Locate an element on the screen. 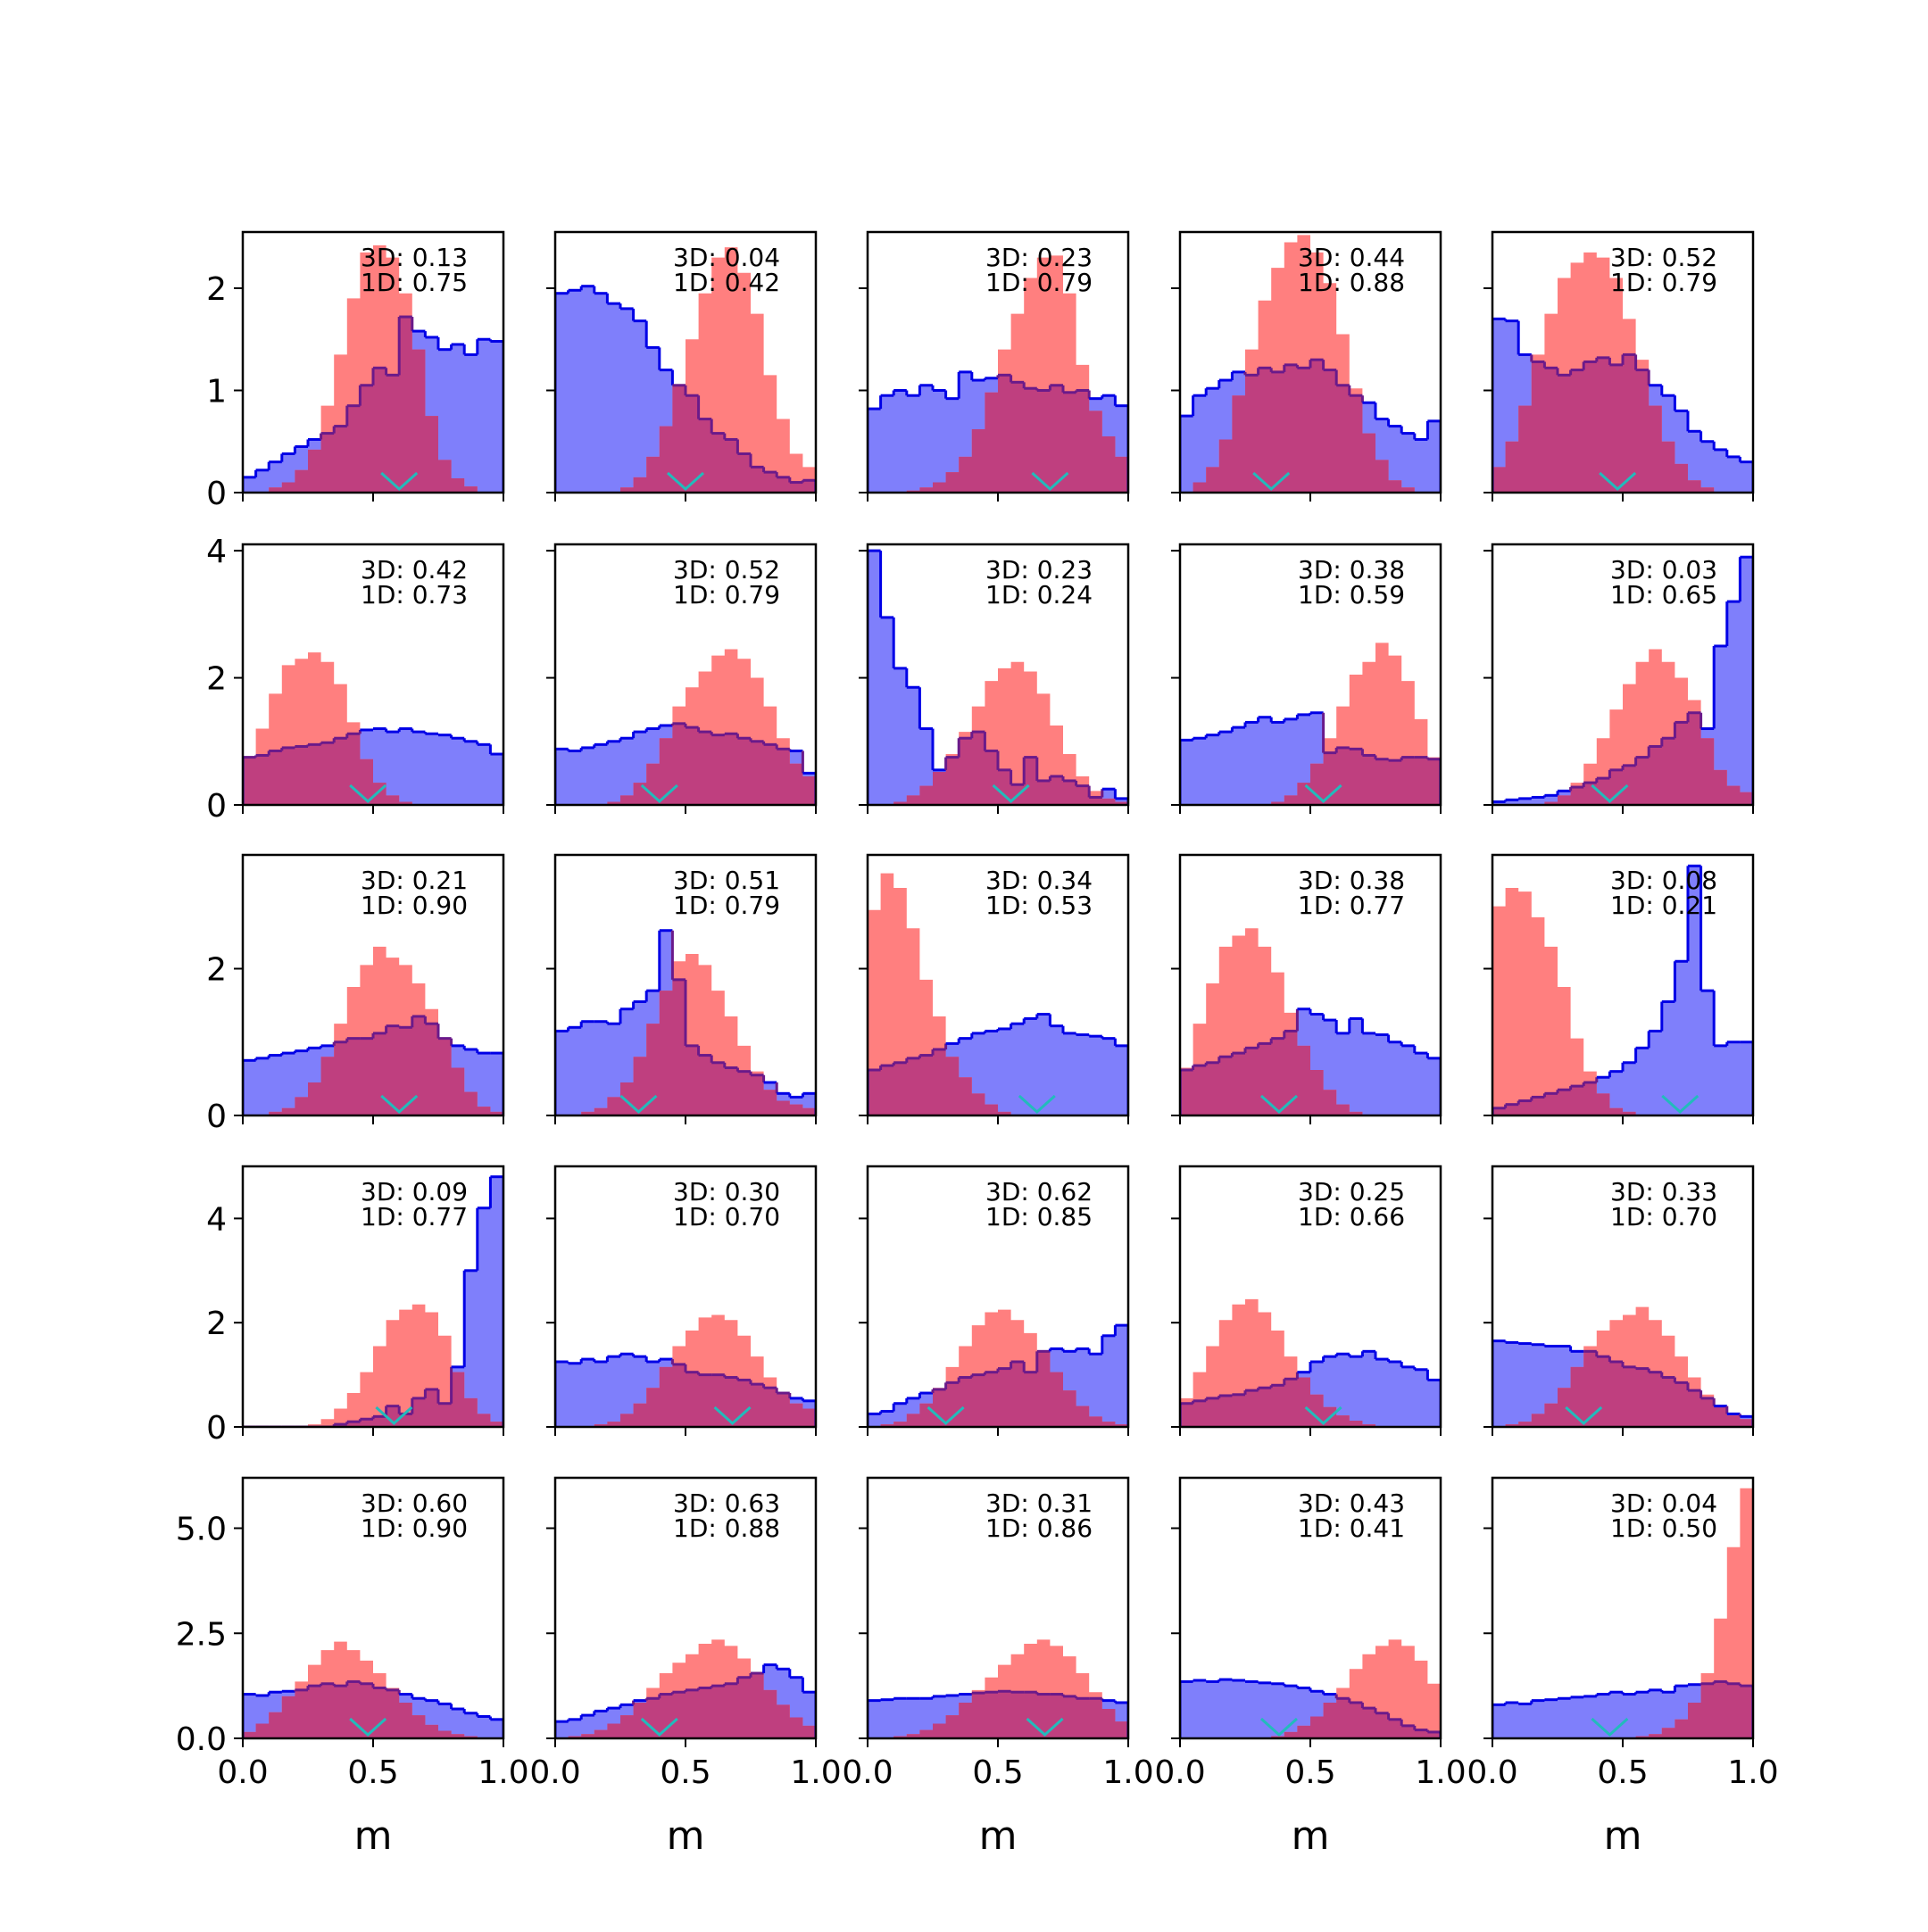 The height and width of the screenshot is (1932, 1928). annotation-3d: 3D: 0.08 is located at coordinates (1663, 880).